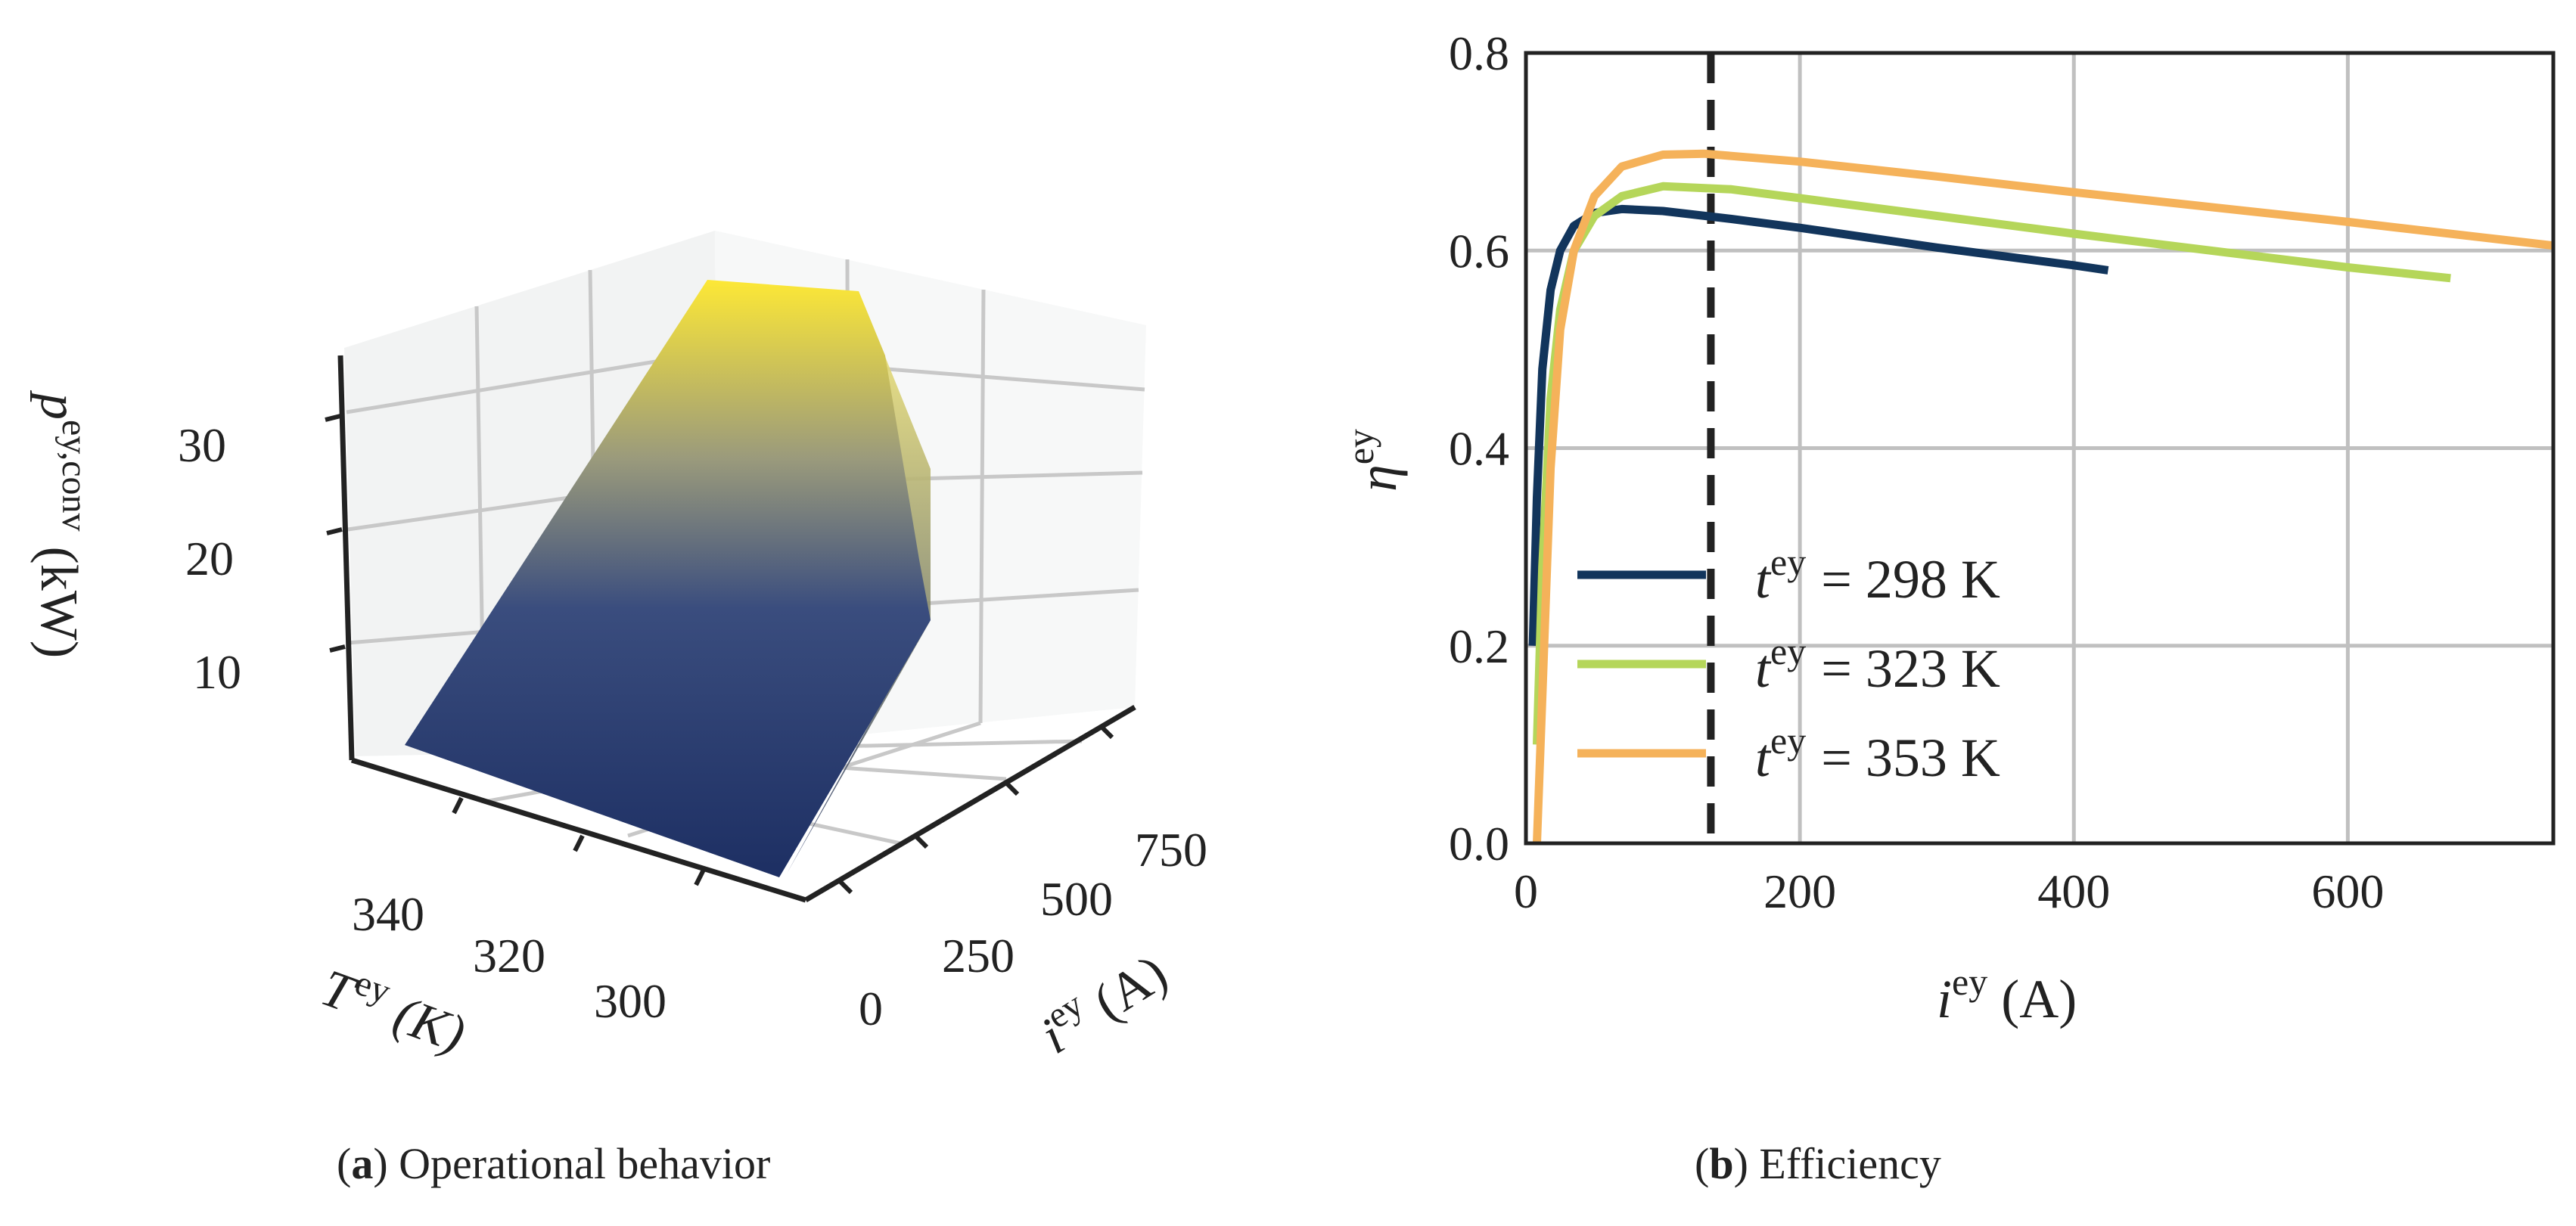 The height and width of the screenshot is (1226, 2576). I want to click on caption-b-text: Efficiency, so click(1850, 1163).